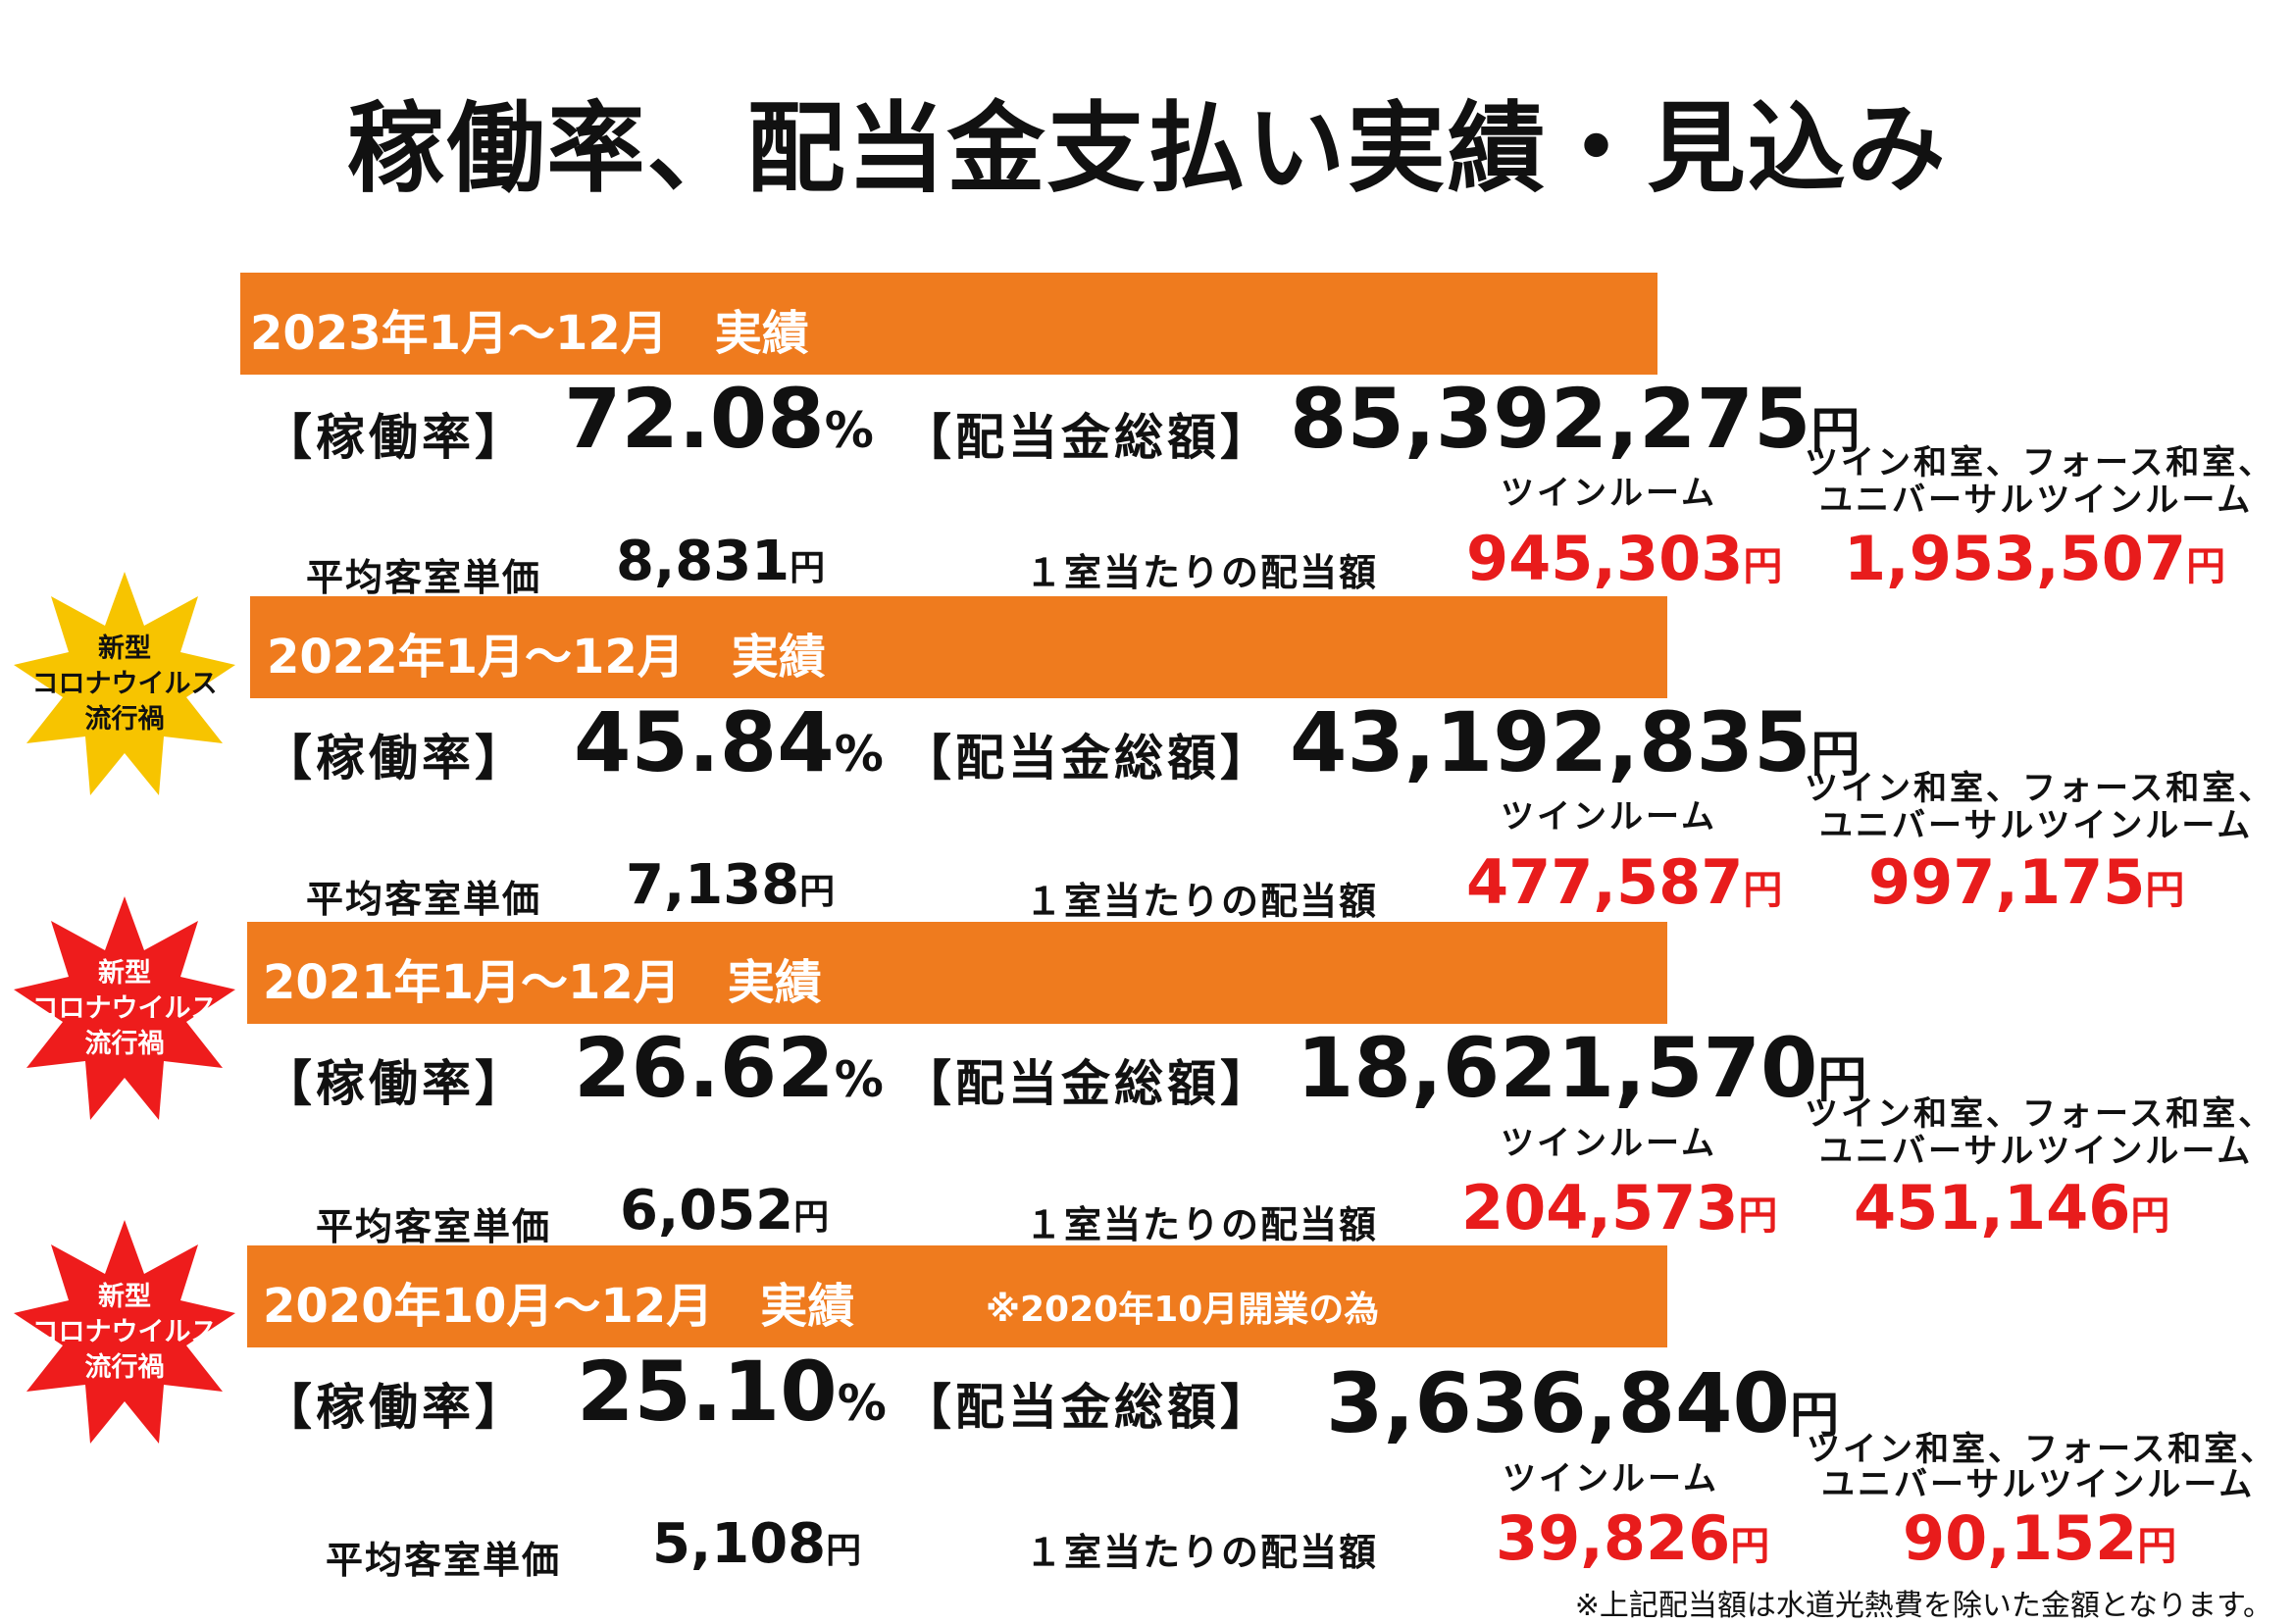 The height and width of the screenshot is (1624, 2294). What do you see at coordinates (725, 1211) in the screenshot?
I see `avg-rate-value: 6,052円` at bounding box center [725, 1211].